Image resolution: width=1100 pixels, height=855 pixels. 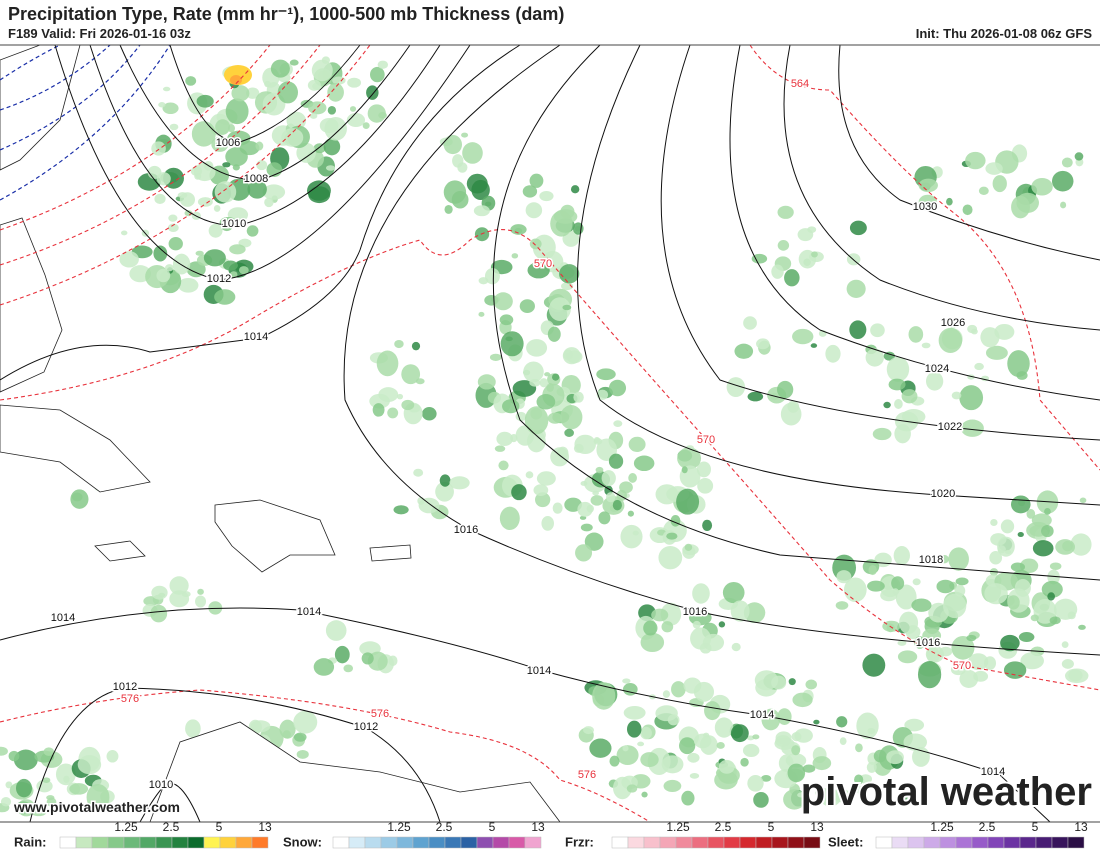 I want to click on legend-tick-label: 1.25, so click(x=399, y=827).